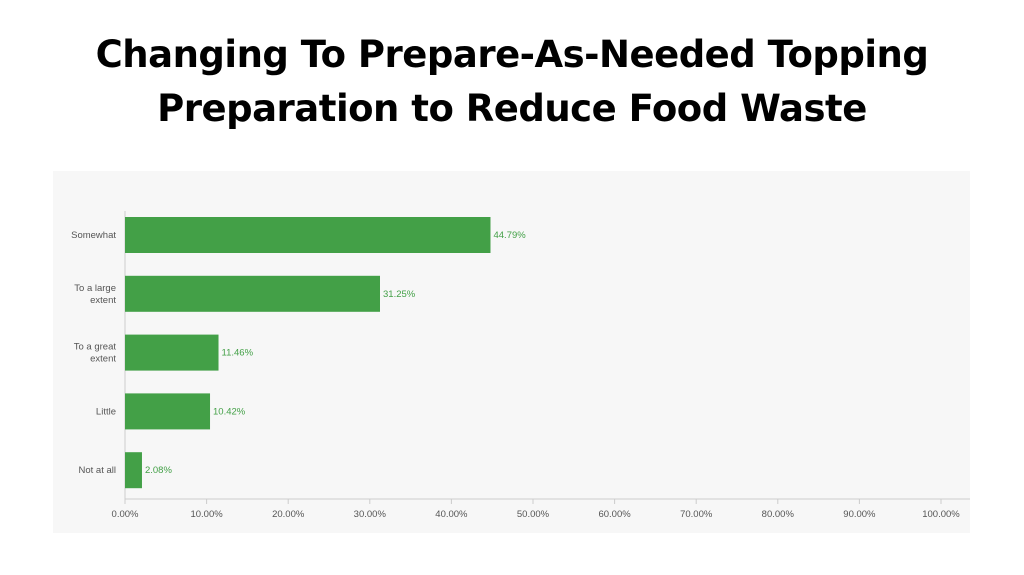 The width and height of the screenshot is (1024, 575). I want to click on bar-value-label: 10.42%, so click(229, 411).